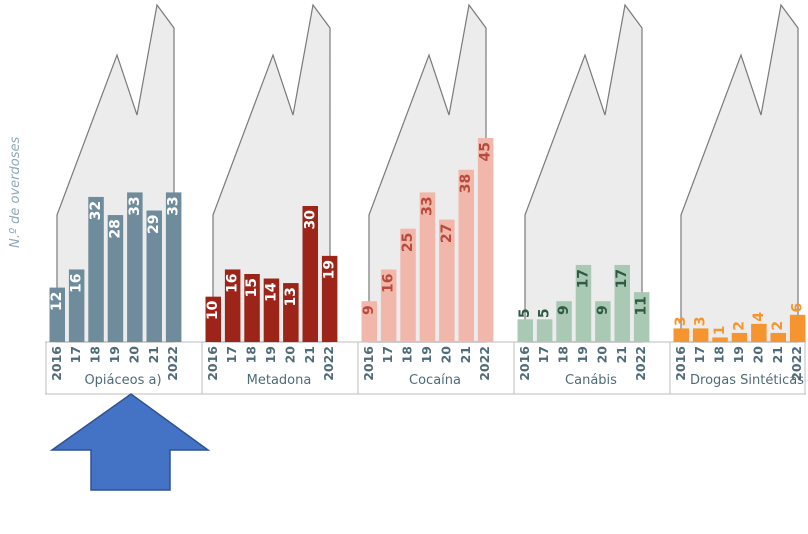 This screenshot has height=534, width=808. What do you see at coordinates (252, 287) in the screenshot?
I see `data-label: 15` at bounding box center [252, 287].